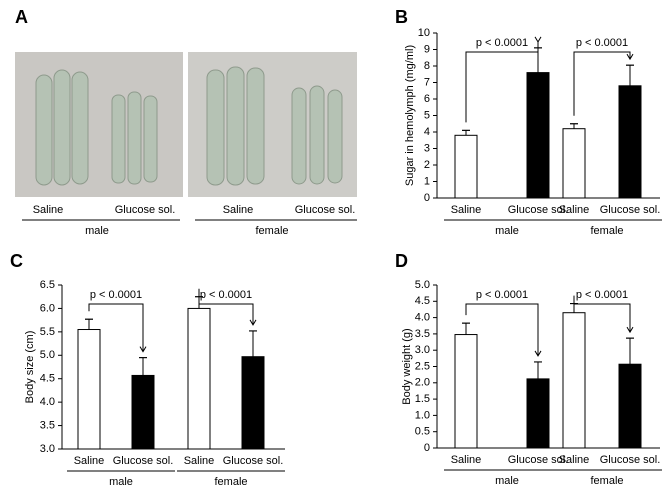 The image size is (662, 485). Describe the element at coordinates (407, 366) in the screenshot. I see `y-axis-label: Body weight (g)` at that location.